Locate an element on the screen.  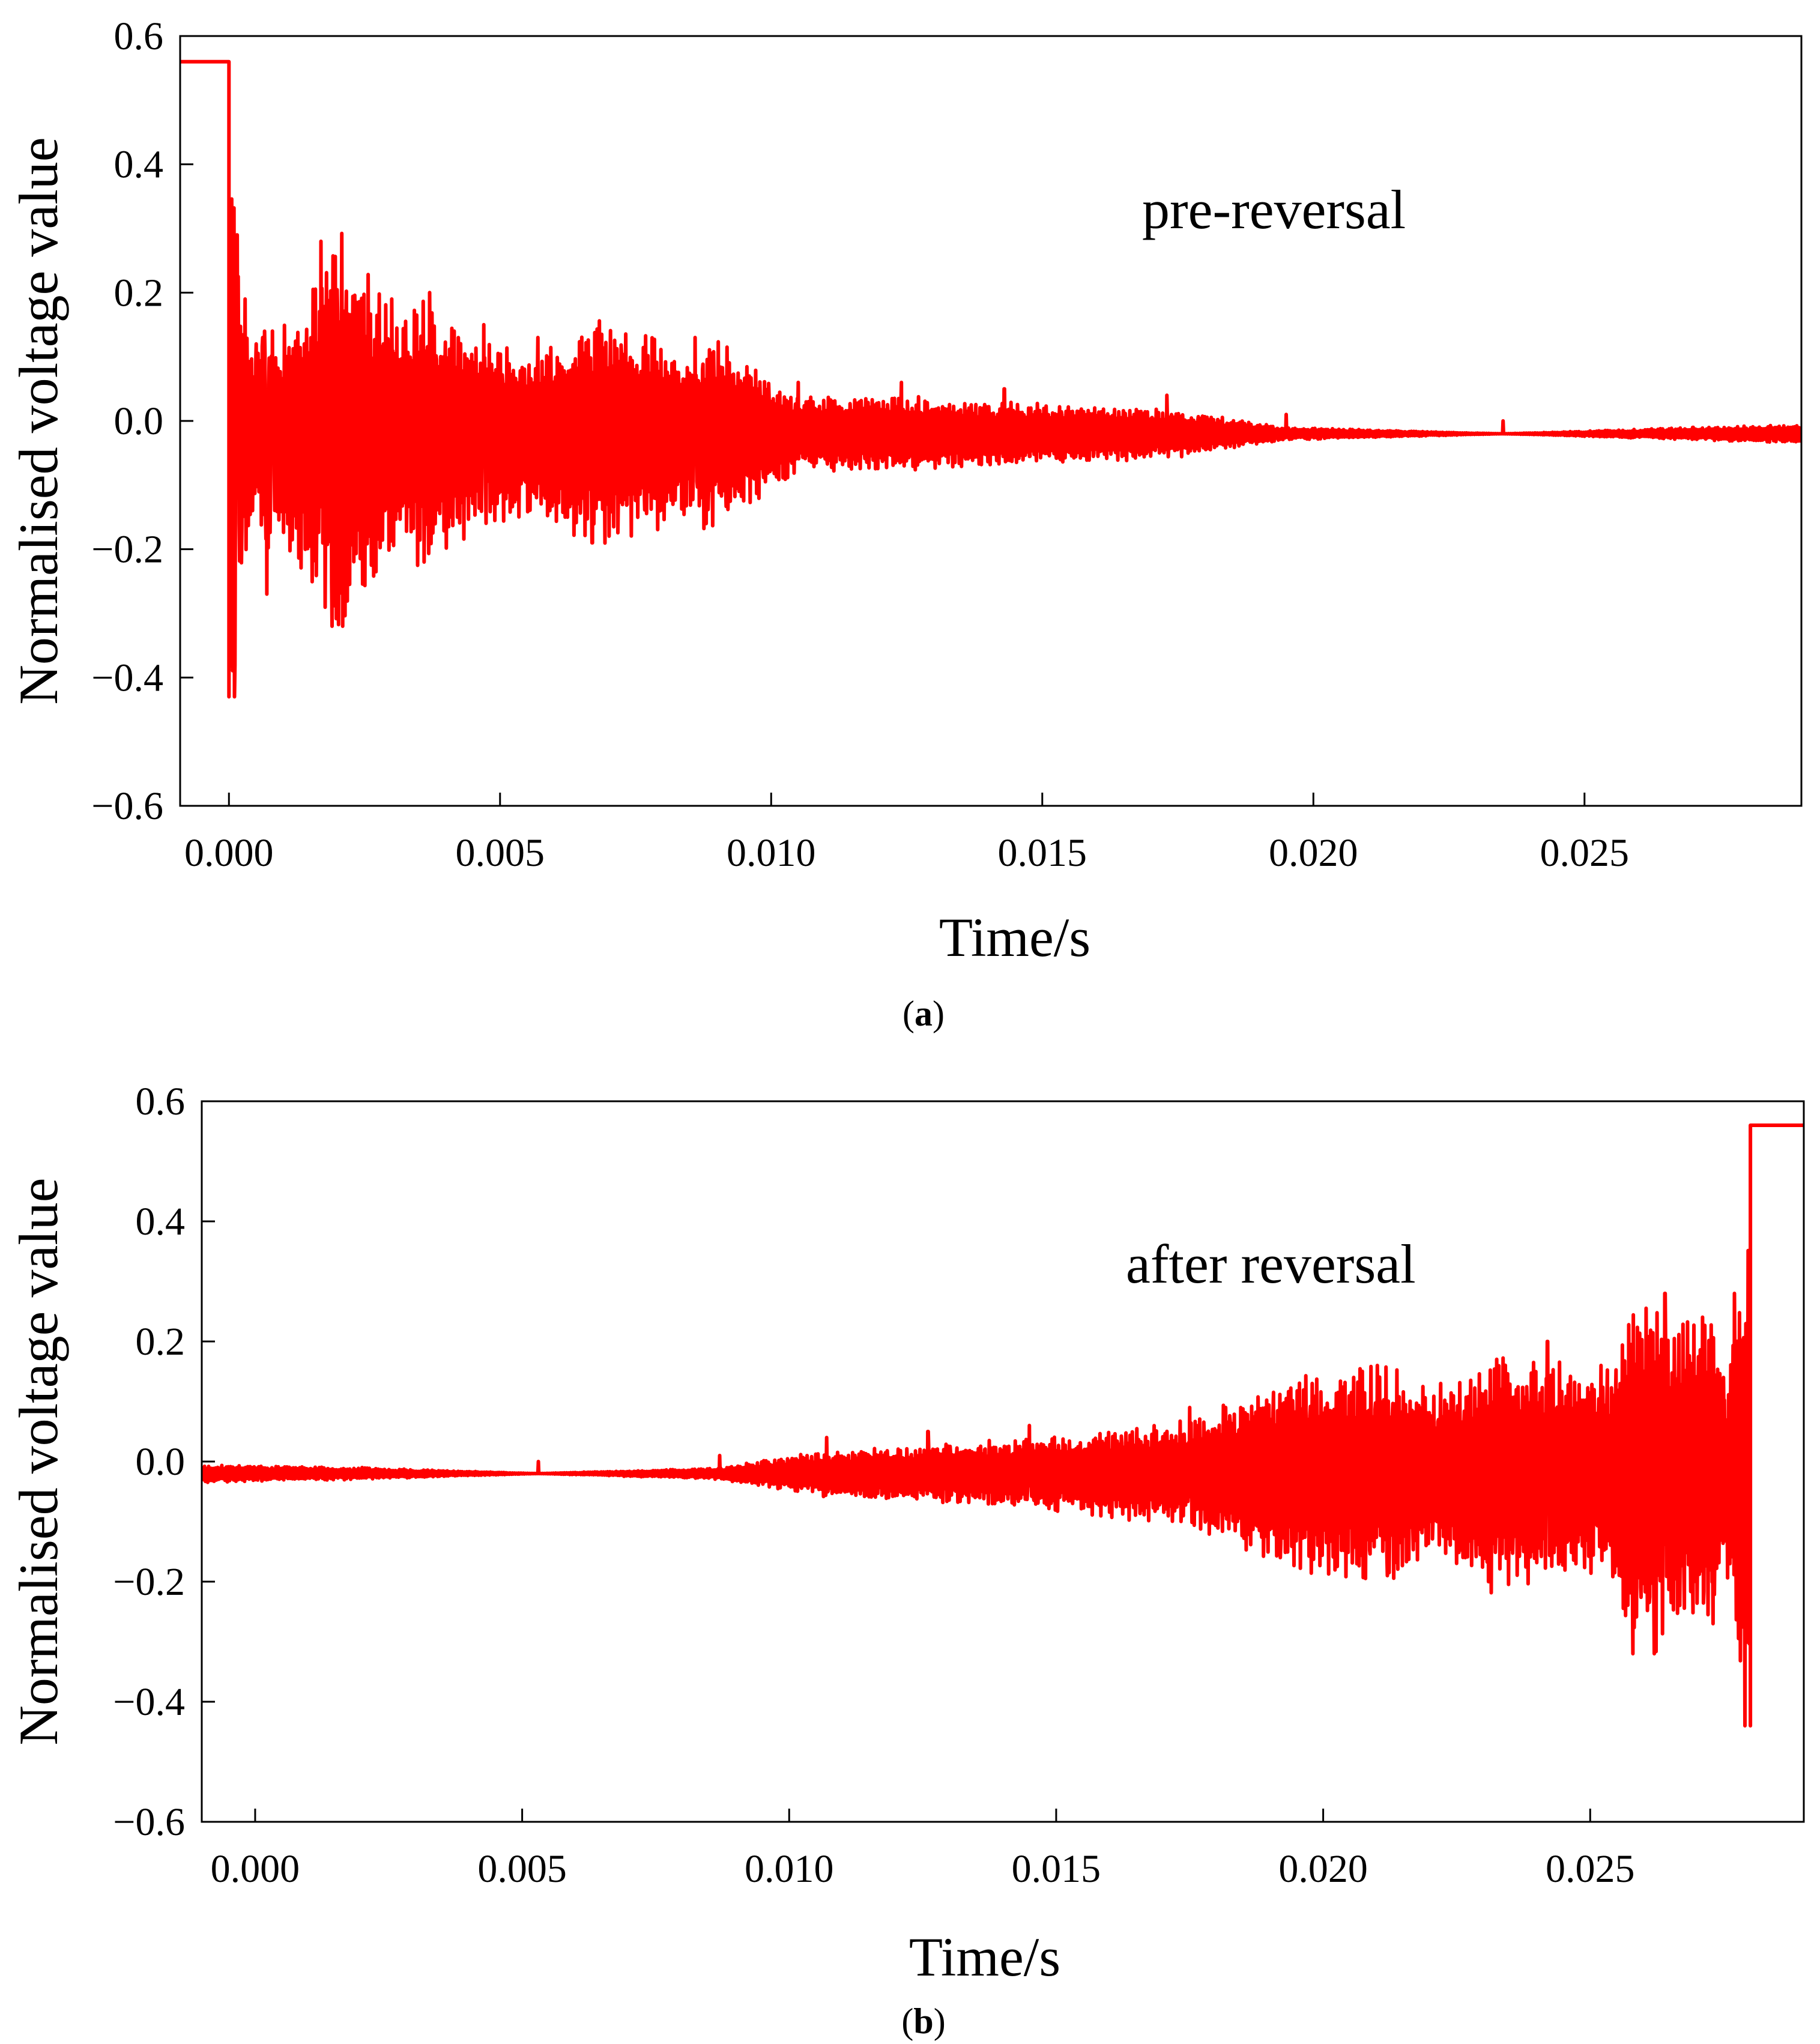
panel-caption: (b) is located at coordinates (923, 2021).